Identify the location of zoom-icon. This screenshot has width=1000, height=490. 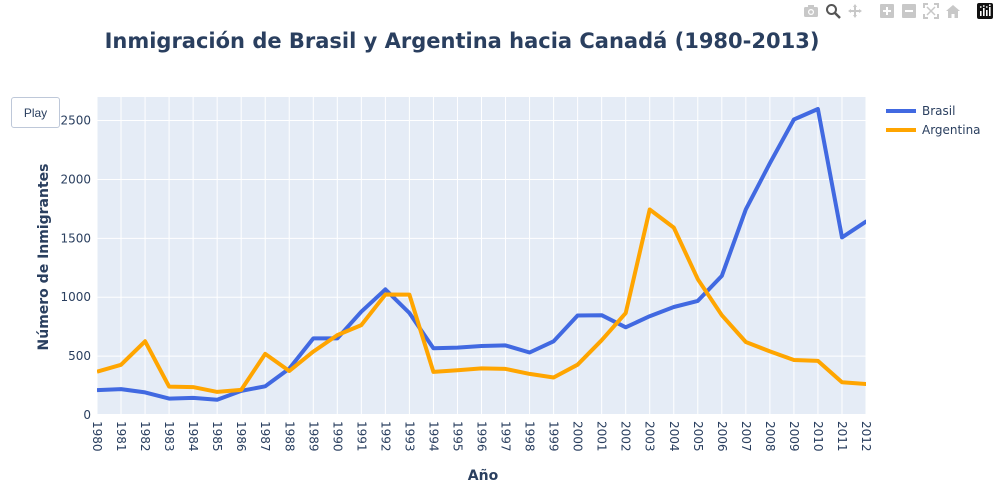
(833, 11).